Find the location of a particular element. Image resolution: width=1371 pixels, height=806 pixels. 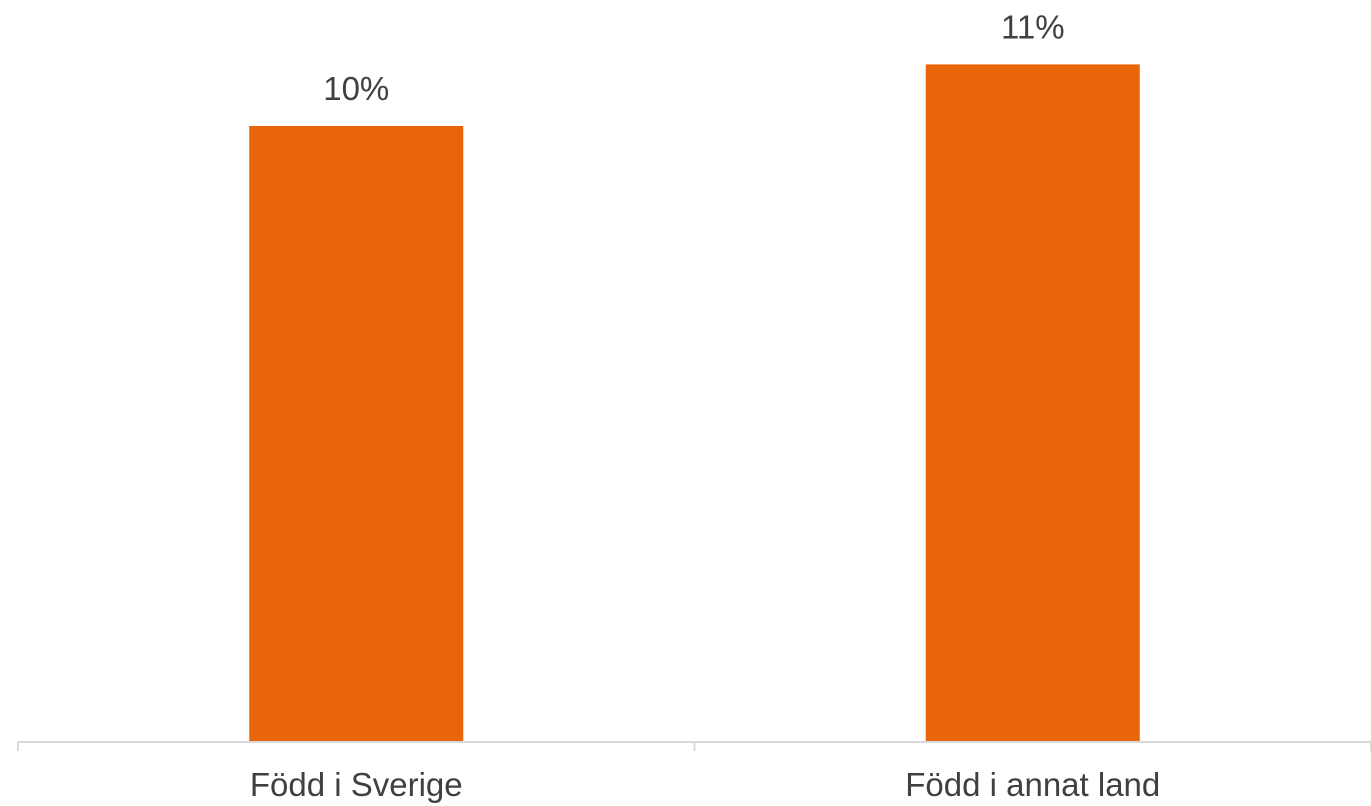

category-labels-group: Född i Sverige Född i annat land is located at coordinates (705, 784).